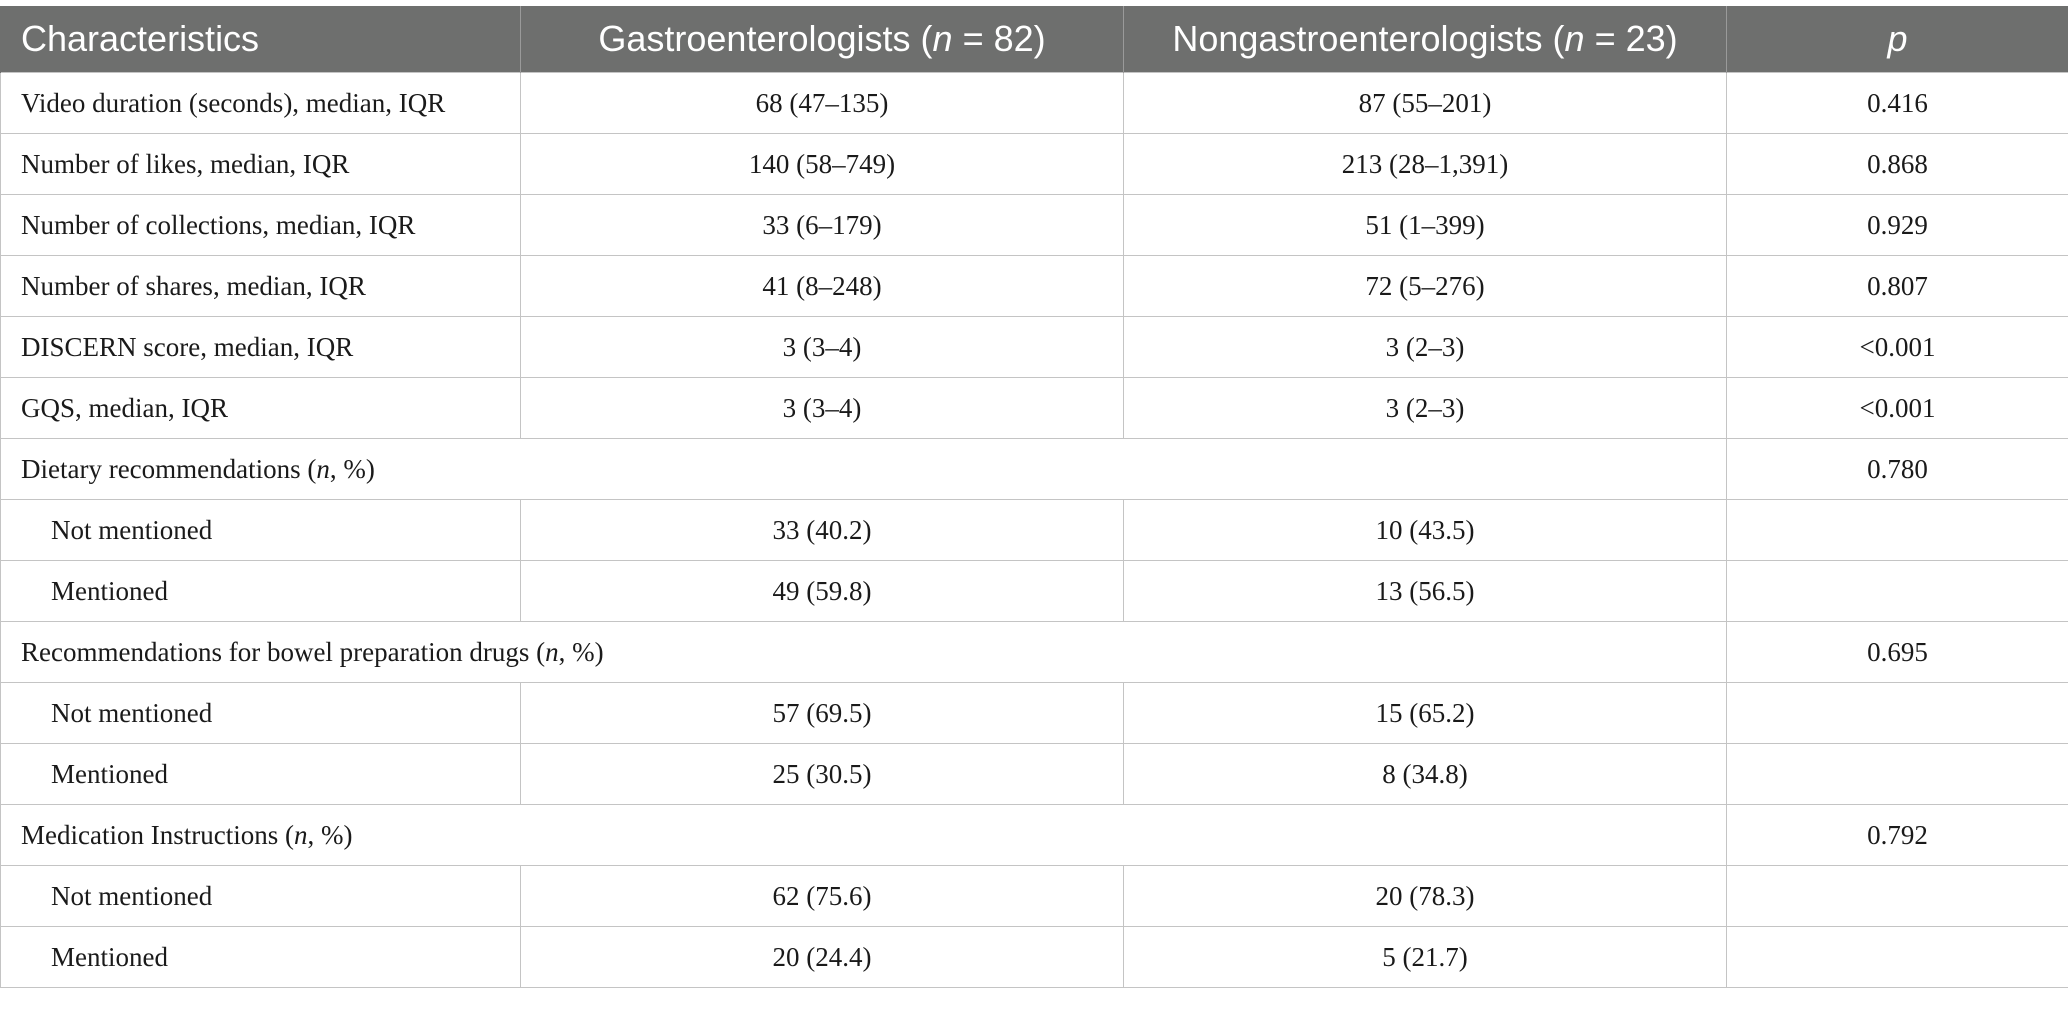 This screenshot has width=2068, height=1012. What do you see at coordinates (822, 957) in the screenshot?
I see `gastro-value: 20 (24.4)` at bounding box center [822, 957].